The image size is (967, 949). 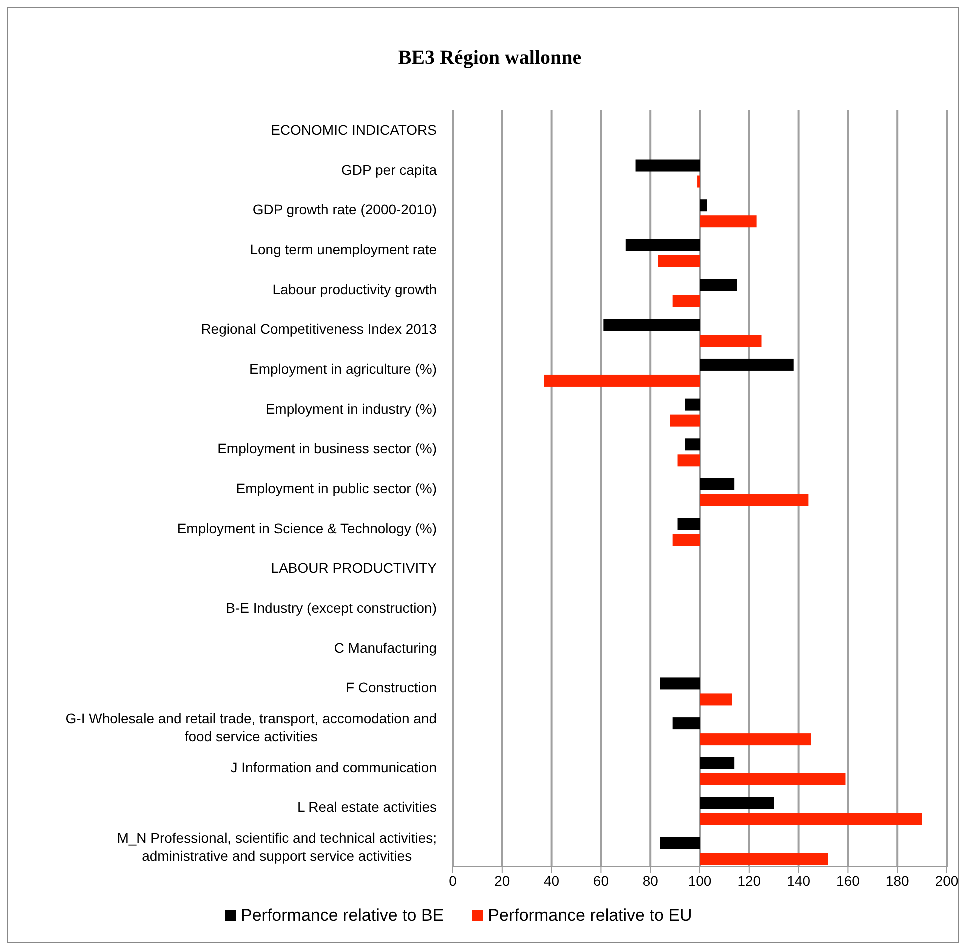 I want to click on x-tick-label: 120, so click(x=750, y=880).